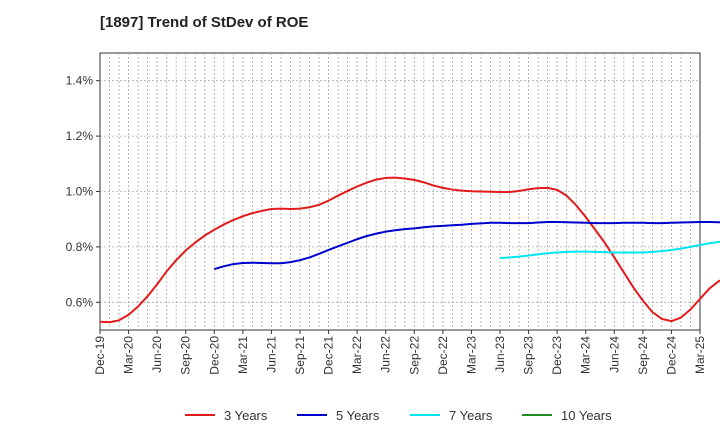  What do you see at coordinates (129, 355) in the screenshot?
I see `x-tick-label: Mar-20` at bounding box center [129, 355].